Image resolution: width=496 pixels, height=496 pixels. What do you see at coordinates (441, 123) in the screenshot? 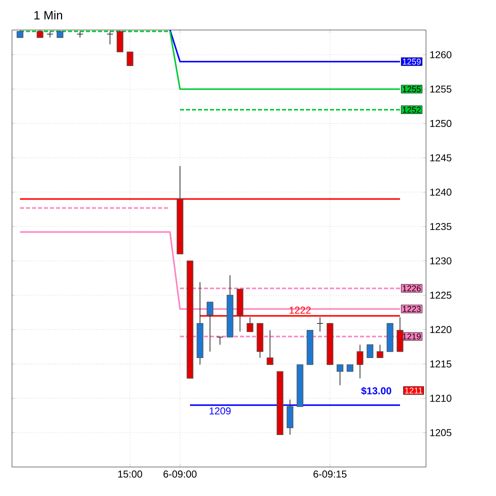
I see `y-tick-label: 1250` at bounding box center [441, 123].